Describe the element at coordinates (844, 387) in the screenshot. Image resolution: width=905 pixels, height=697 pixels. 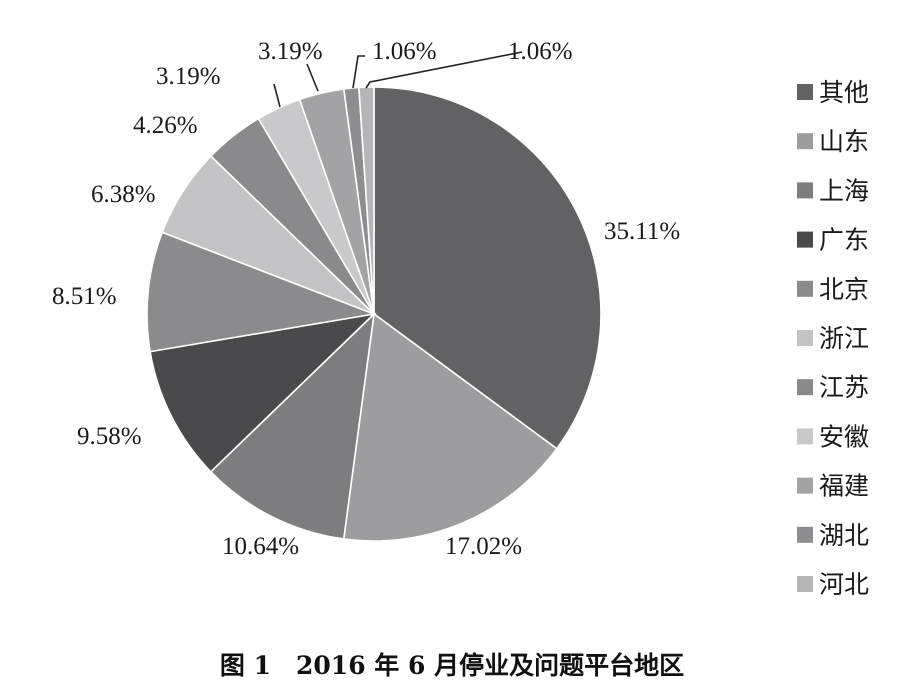
I see `legend-label-7: 江苏` at that location.